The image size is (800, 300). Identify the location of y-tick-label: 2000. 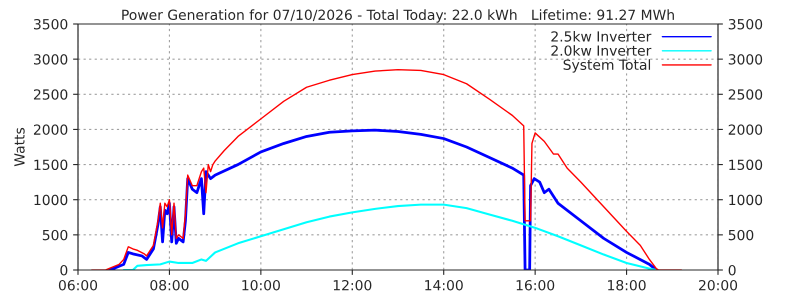
(51, 129).